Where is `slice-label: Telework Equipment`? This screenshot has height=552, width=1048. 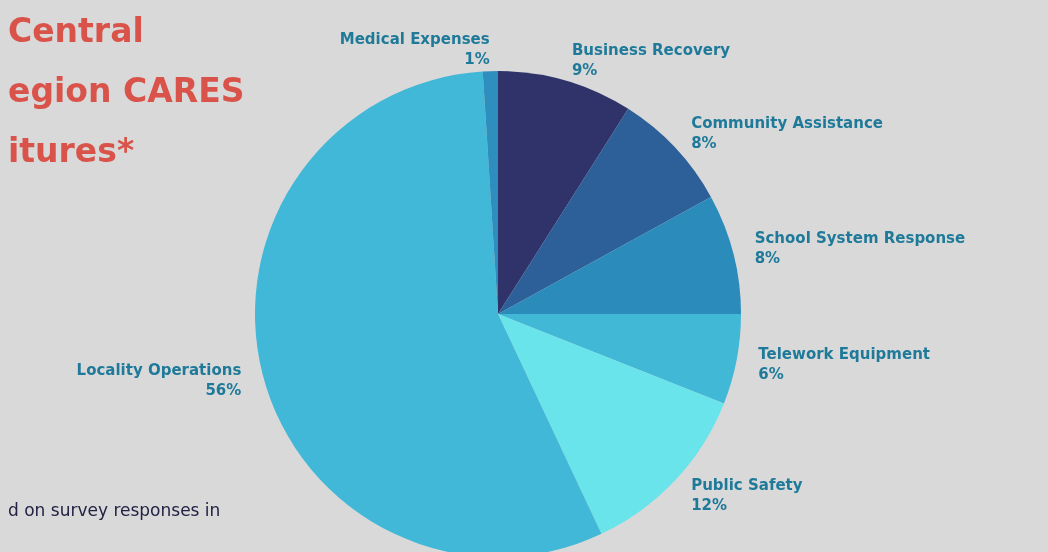 slice-label: Telework Equipment is located at coordinates (844, 353).